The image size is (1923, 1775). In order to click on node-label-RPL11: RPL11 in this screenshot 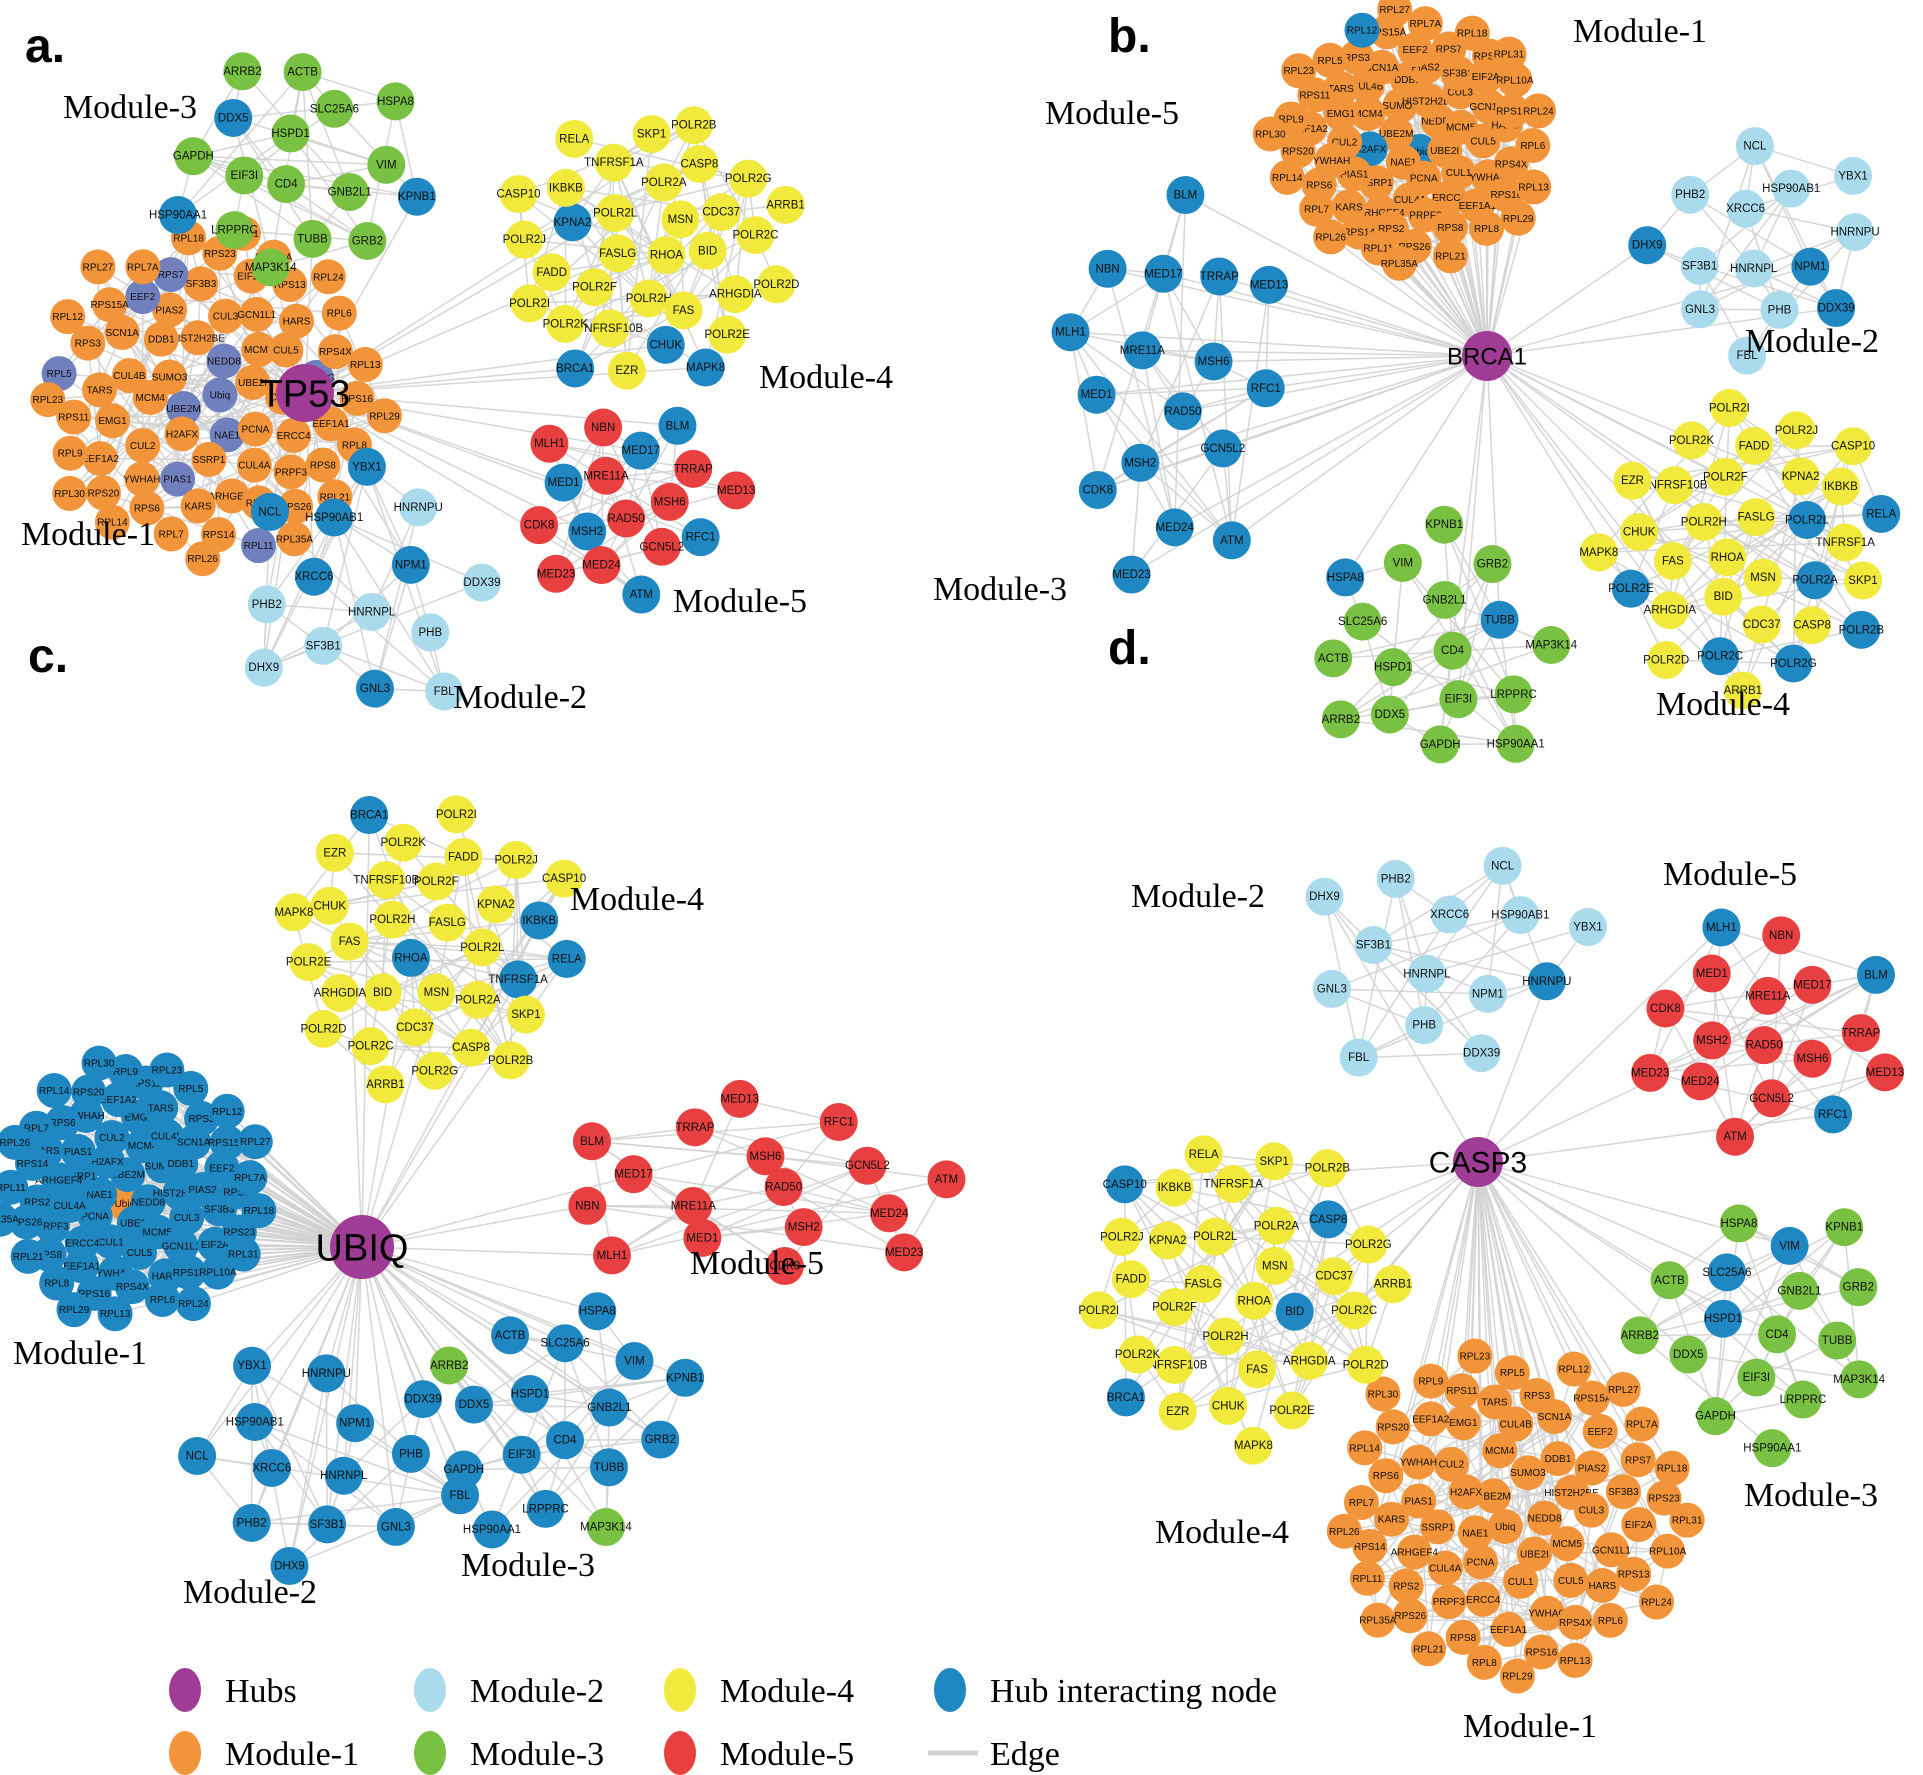, I will do `click(1378, 248)`.